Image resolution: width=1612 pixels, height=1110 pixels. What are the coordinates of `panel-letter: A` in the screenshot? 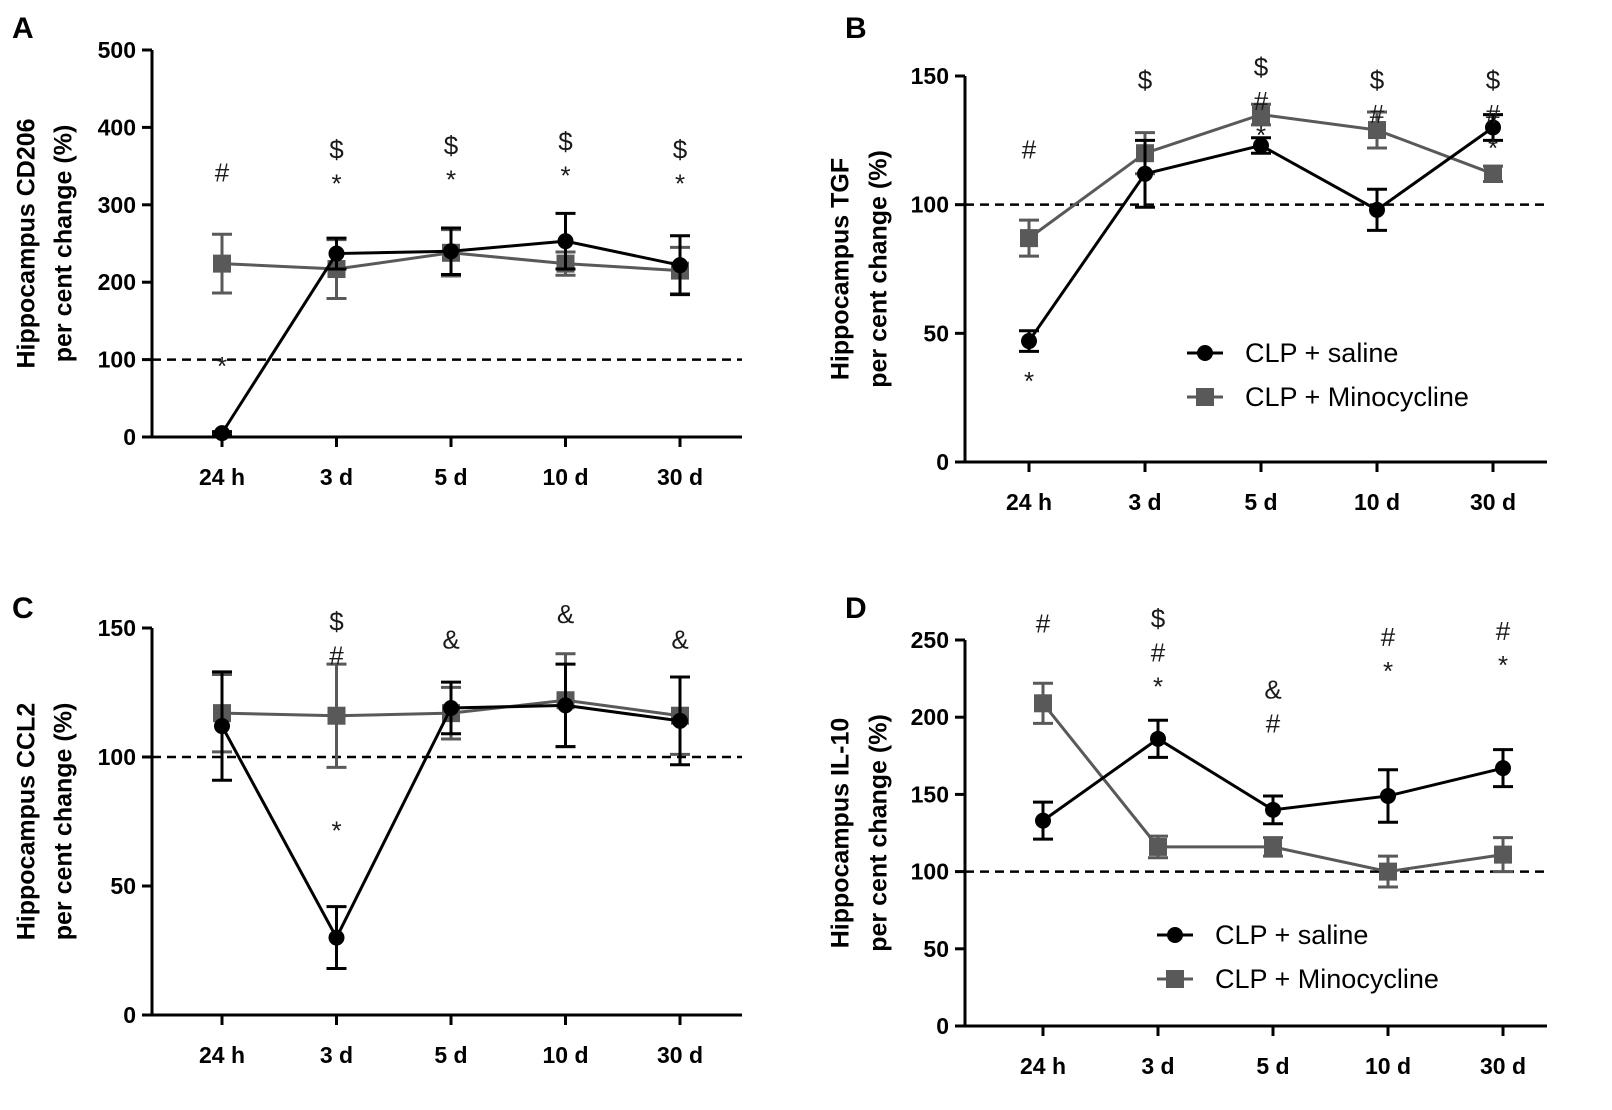 It's located at (23, 28).